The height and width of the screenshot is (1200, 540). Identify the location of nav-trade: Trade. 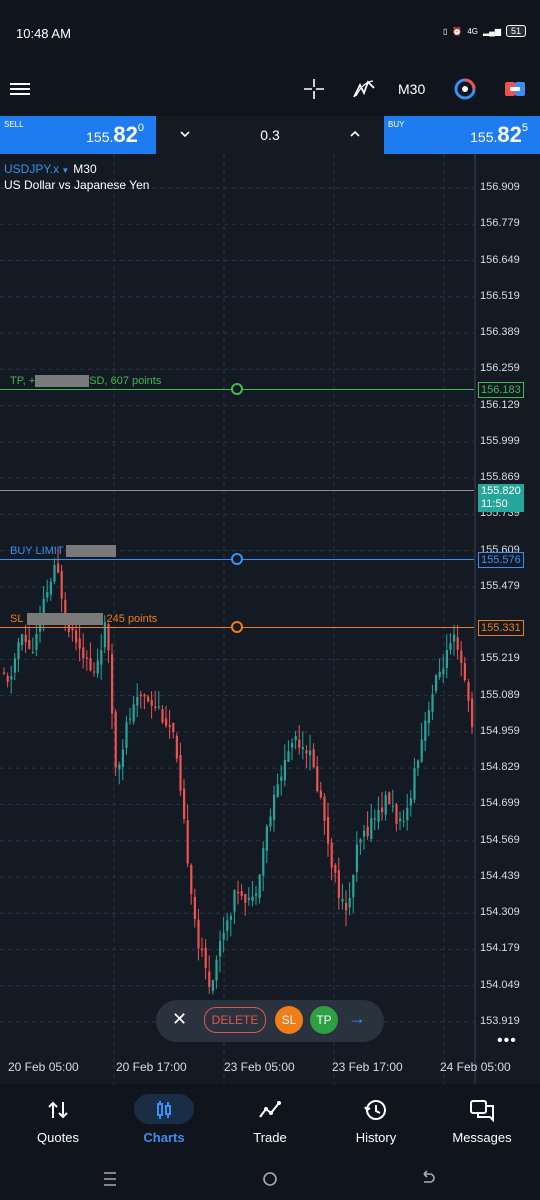
(270, 1120).